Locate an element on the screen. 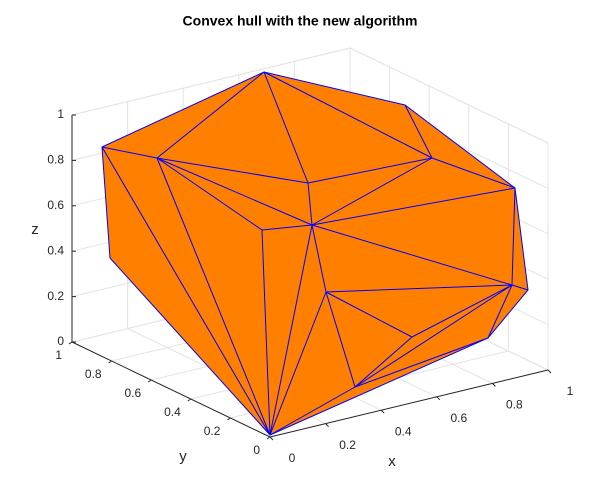 The height and width of the screenshot is (500, 600). z-tick-label: 0.8 is located at coordinates (55, 160).